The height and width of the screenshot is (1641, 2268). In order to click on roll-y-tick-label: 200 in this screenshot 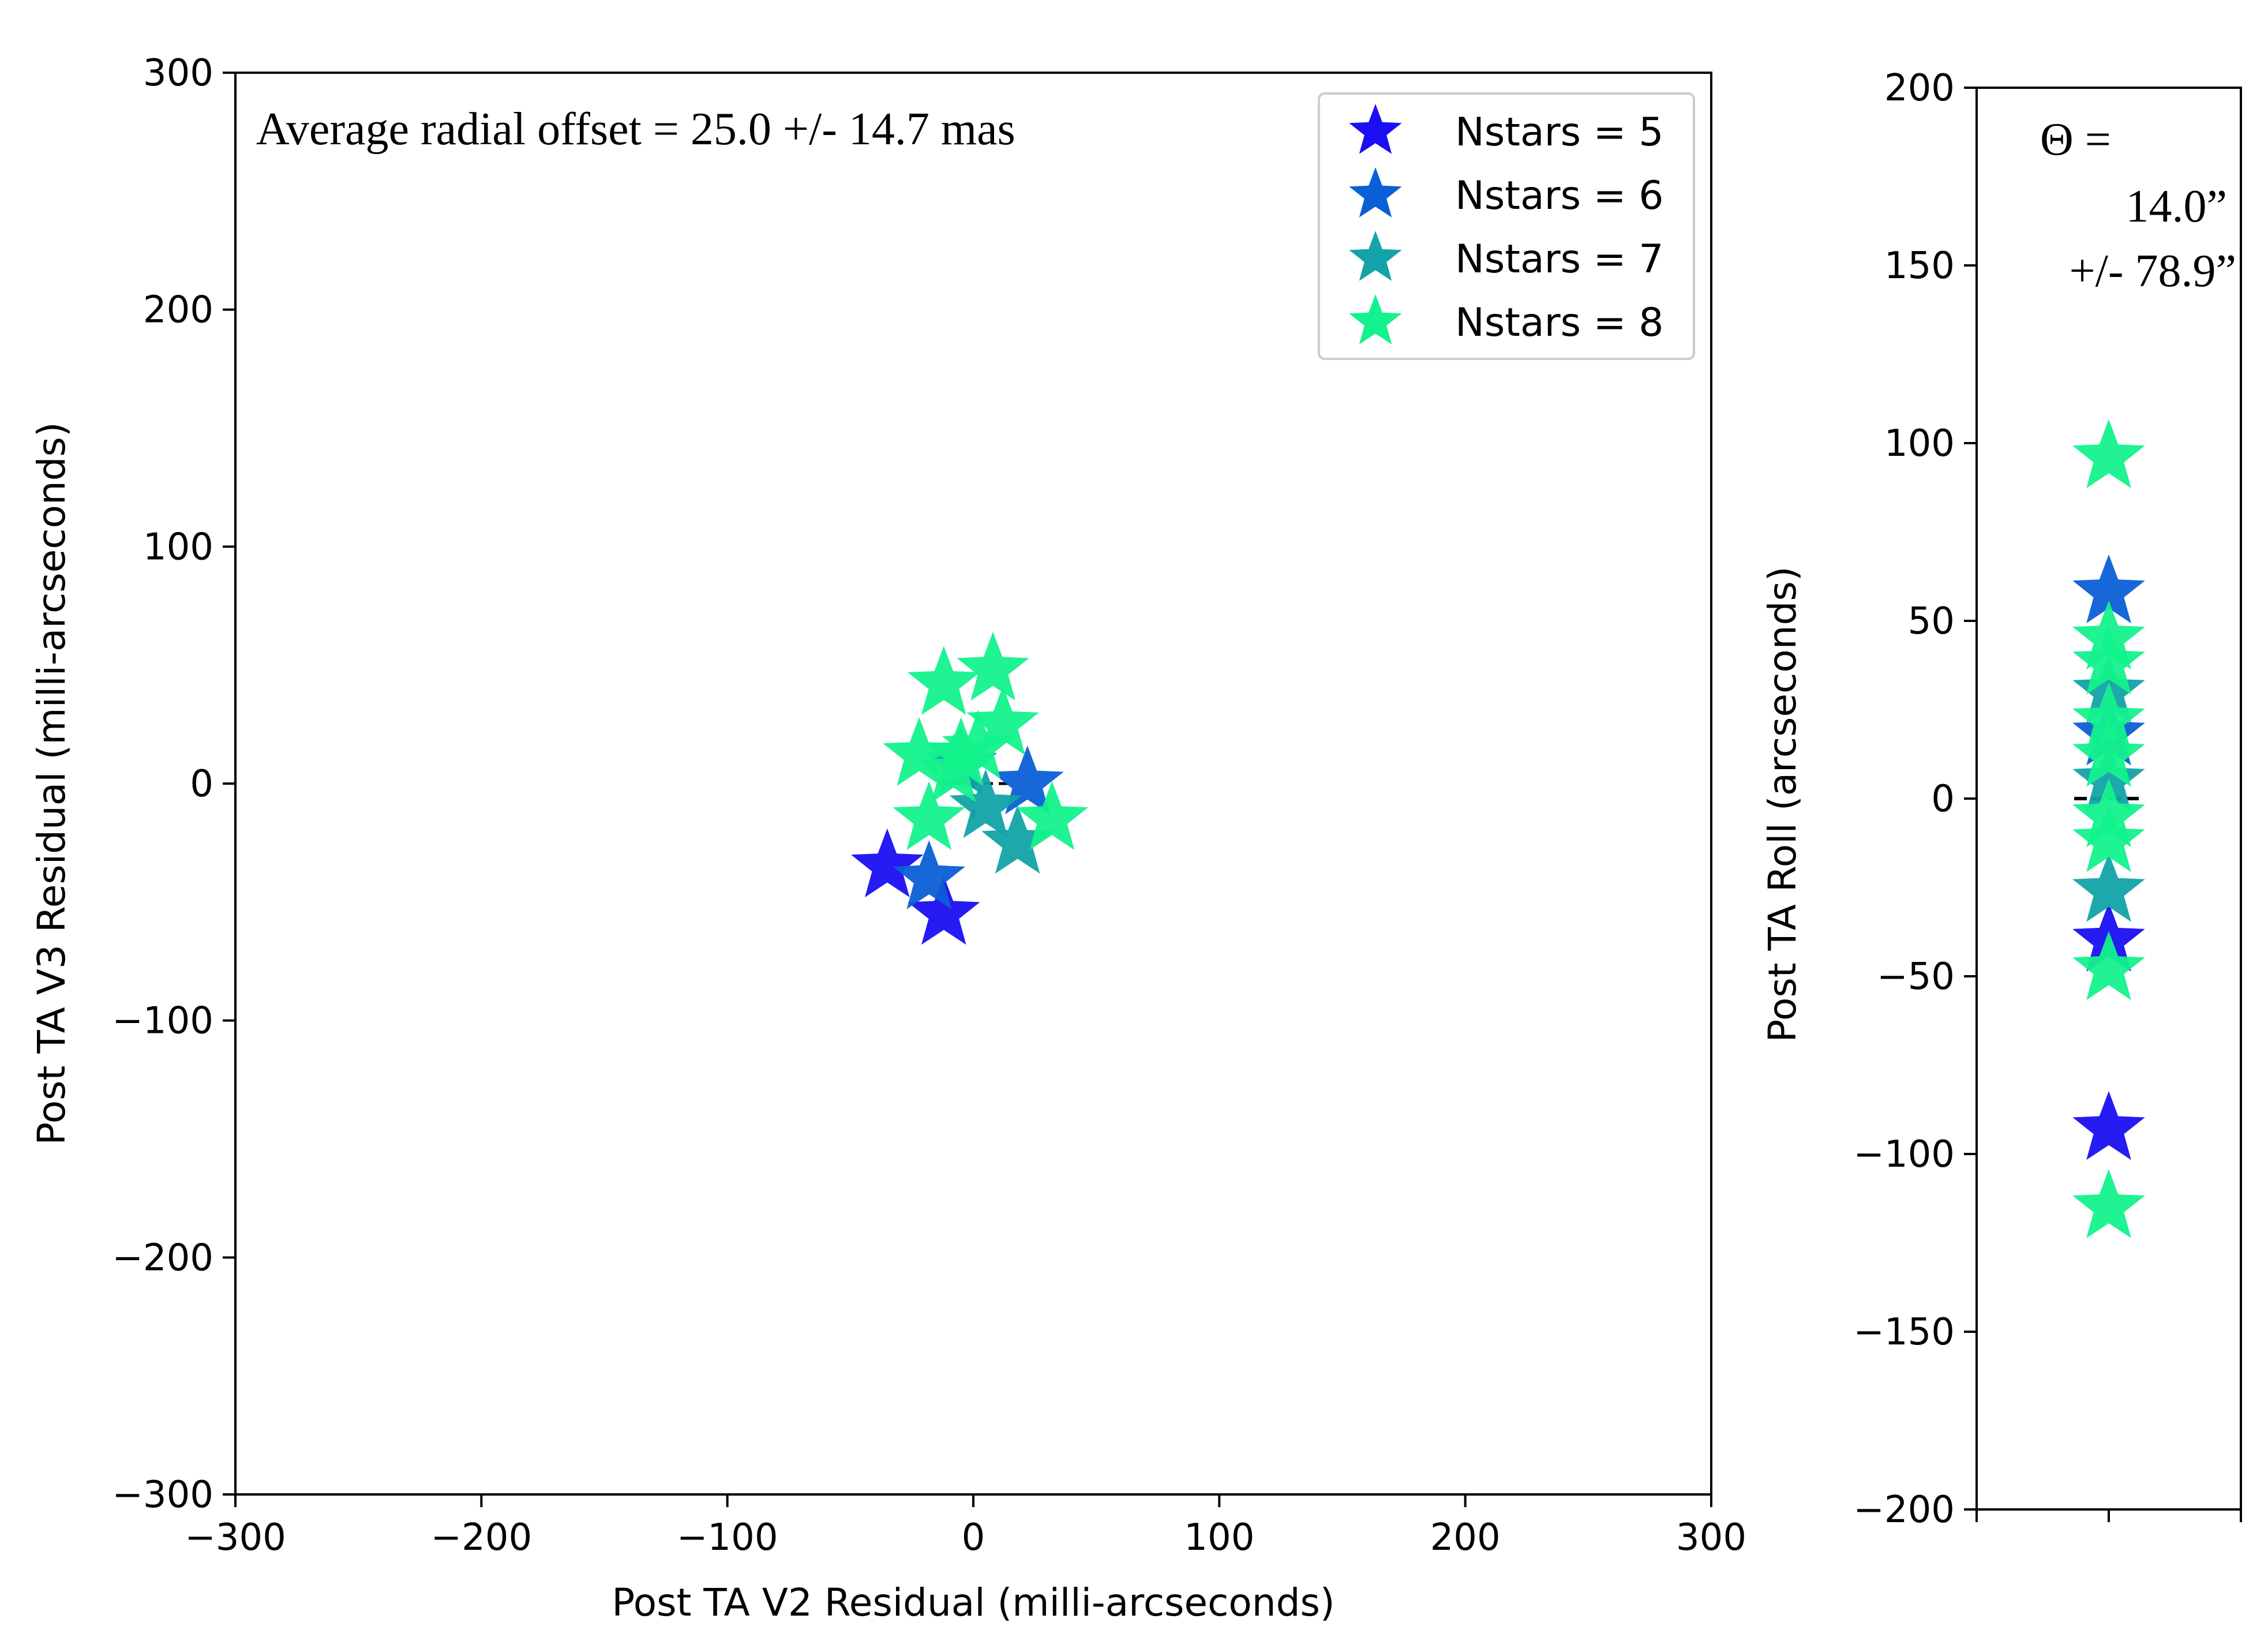, I will do `click(1920, 88)`.